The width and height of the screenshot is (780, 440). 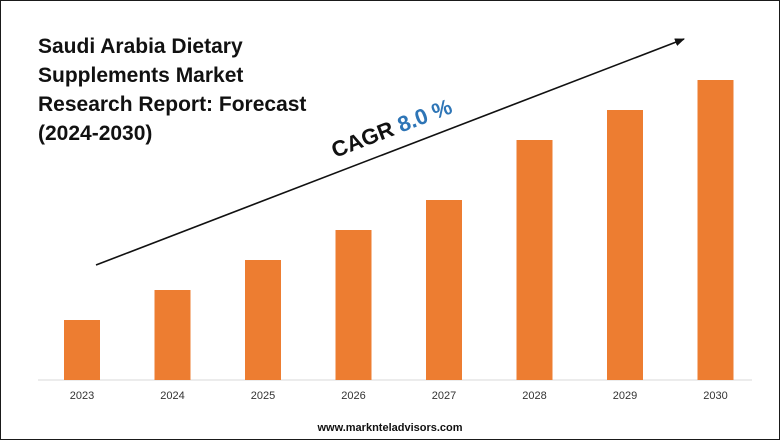 What do you see at coordinates (715, 230) in the screenshot?
I see `bar-2030` at bounding box center [715, 230].